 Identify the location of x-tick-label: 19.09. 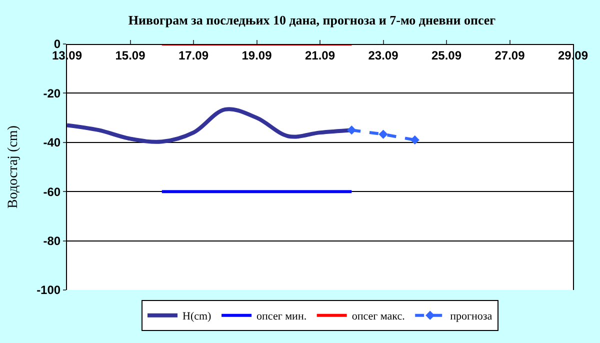
(257, 55).